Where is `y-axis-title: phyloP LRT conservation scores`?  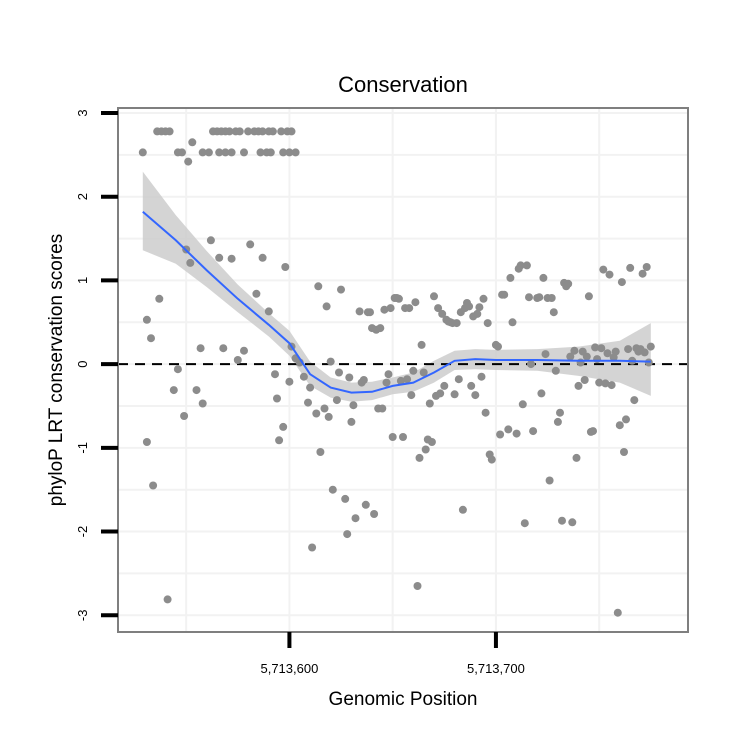 y-axis-title: phyloP LRT conservation scores is located at coordinates (56, 370).